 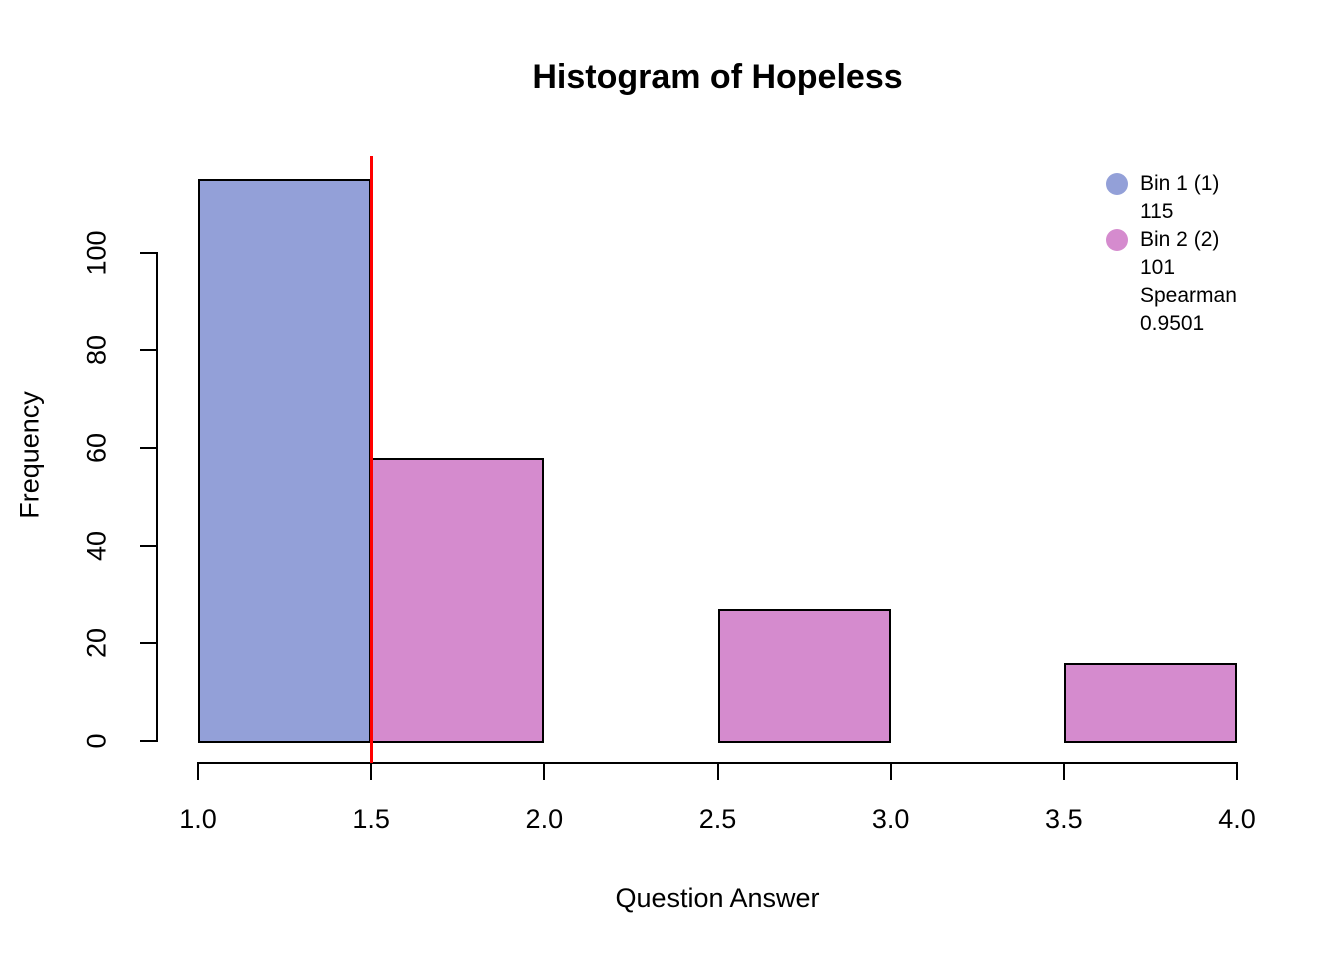 I want to click on y-tick-label: 60, so click(x=96, y=447).